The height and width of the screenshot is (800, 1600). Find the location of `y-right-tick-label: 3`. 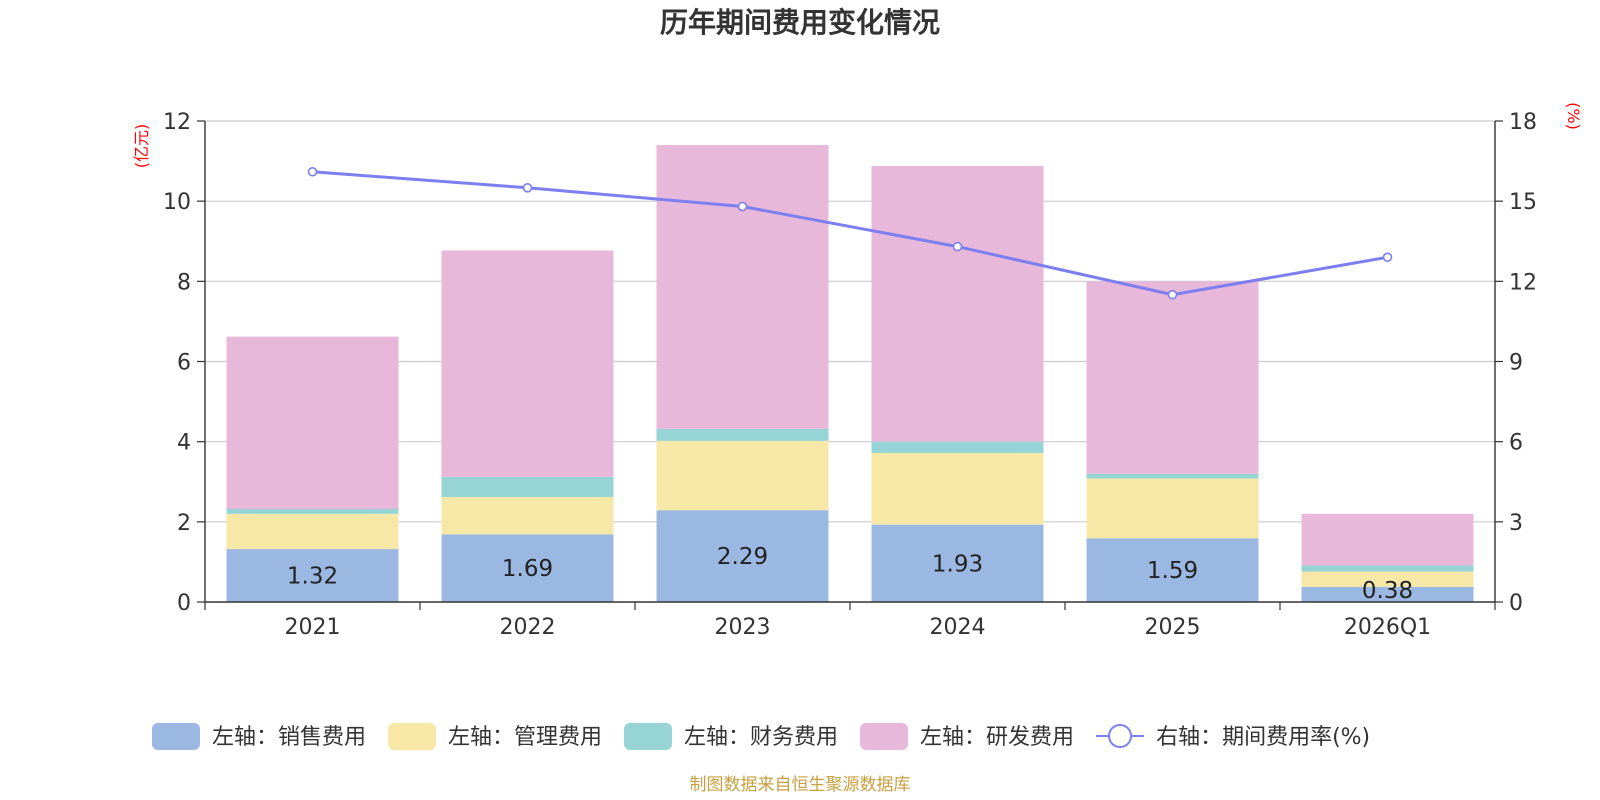

y-right-tick-label: 3 is located at coordinates (1516, 523).